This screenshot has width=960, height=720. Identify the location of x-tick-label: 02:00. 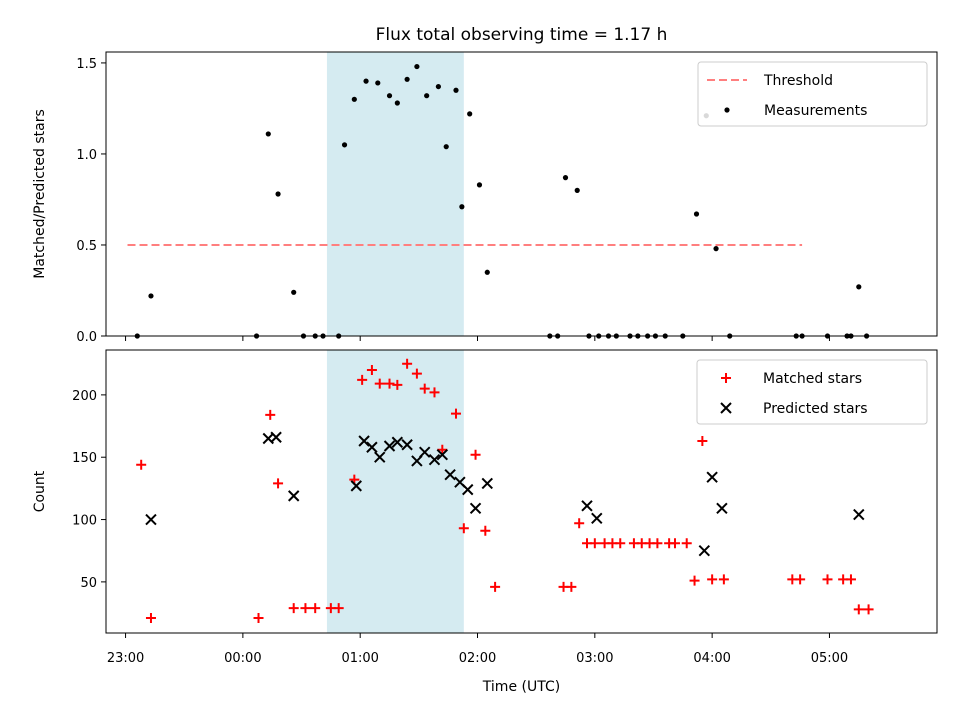
(477, 658).